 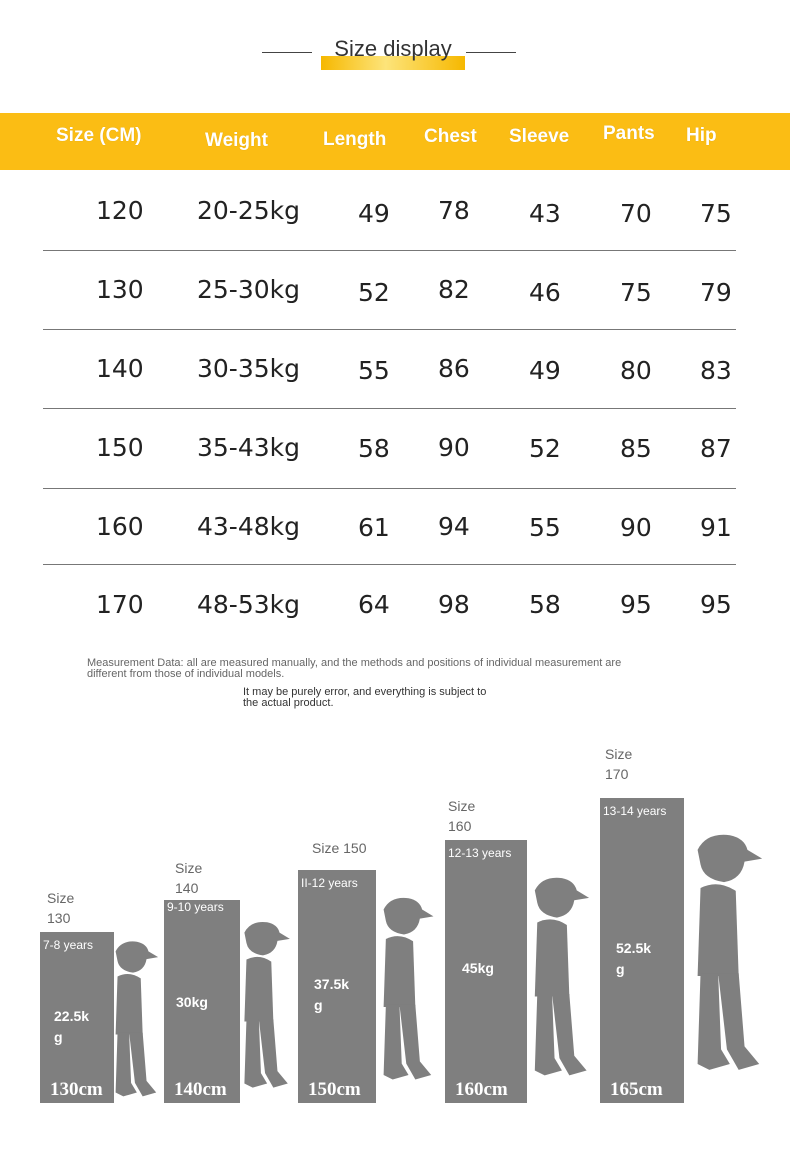 What do you see at coordinates (393, 48) in the screenshot?
I see `page-title: Size display` at bounding box center [393, 48].